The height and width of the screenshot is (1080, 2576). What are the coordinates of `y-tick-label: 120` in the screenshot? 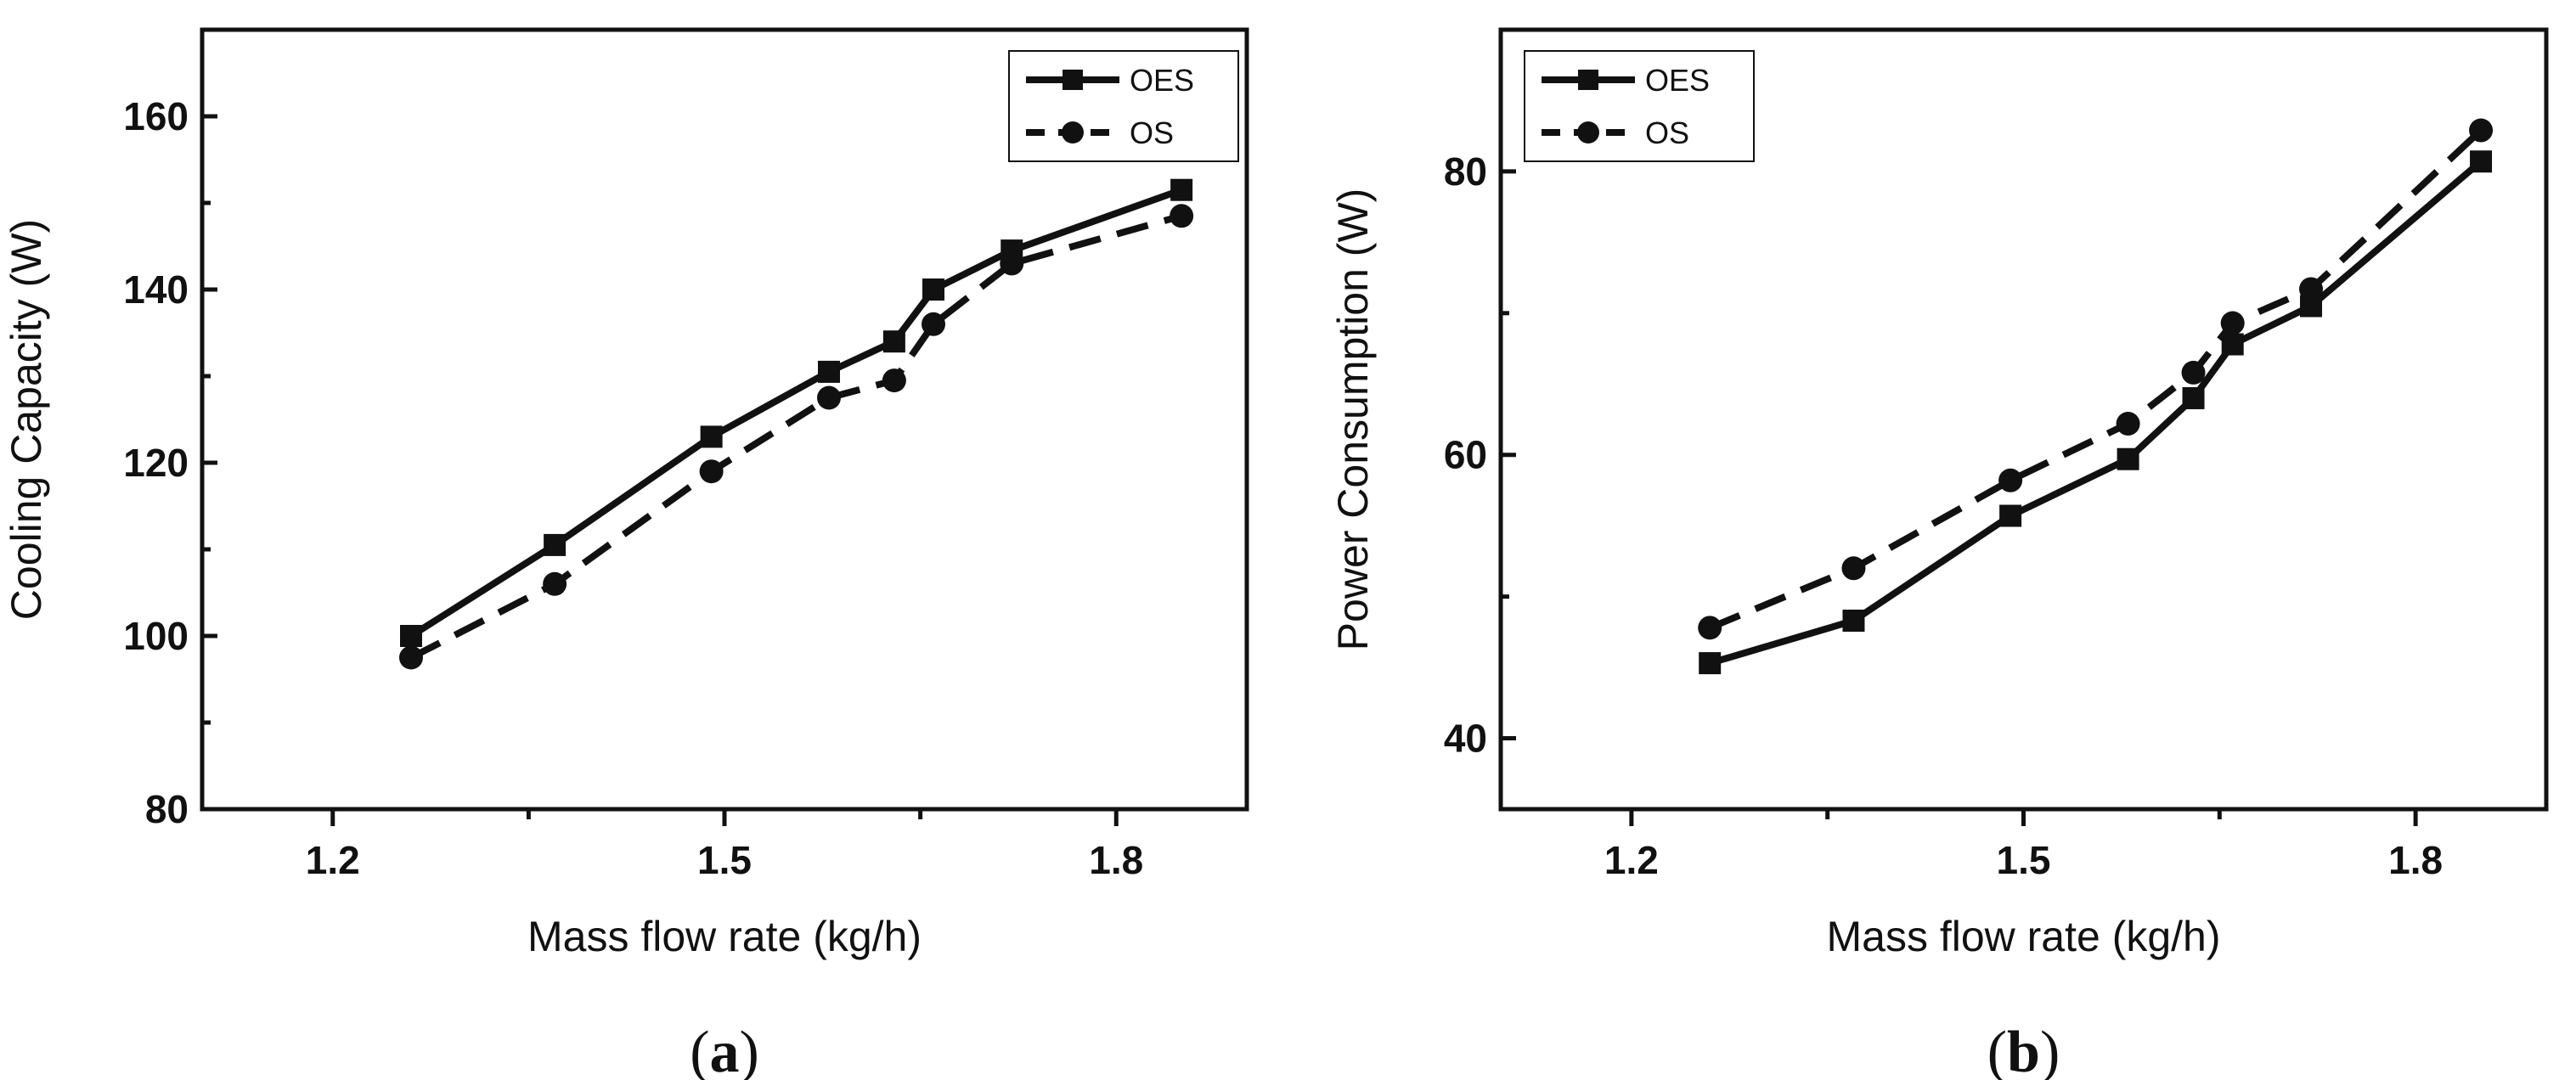 It's located at (156, 463).